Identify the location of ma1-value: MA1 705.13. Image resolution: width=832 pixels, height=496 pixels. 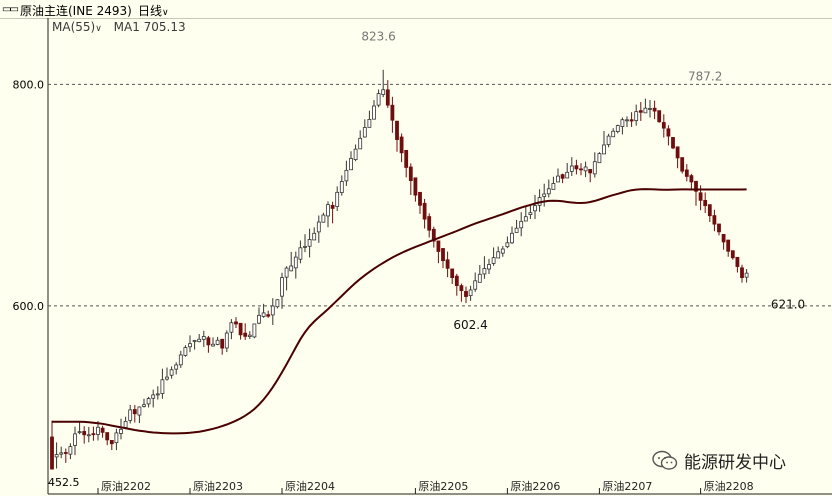
(149, 27).